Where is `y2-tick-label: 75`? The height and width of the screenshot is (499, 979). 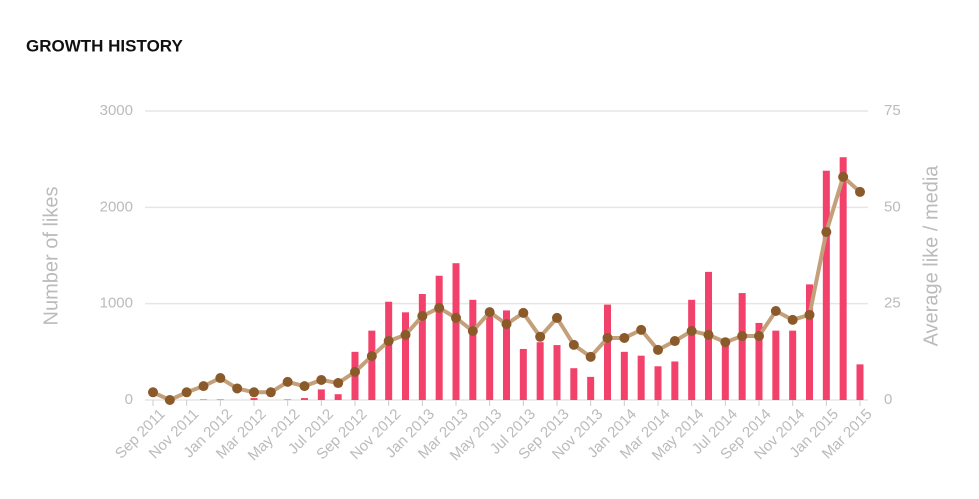
y2-tick-label: 75 is located at coordinates (892, 110).